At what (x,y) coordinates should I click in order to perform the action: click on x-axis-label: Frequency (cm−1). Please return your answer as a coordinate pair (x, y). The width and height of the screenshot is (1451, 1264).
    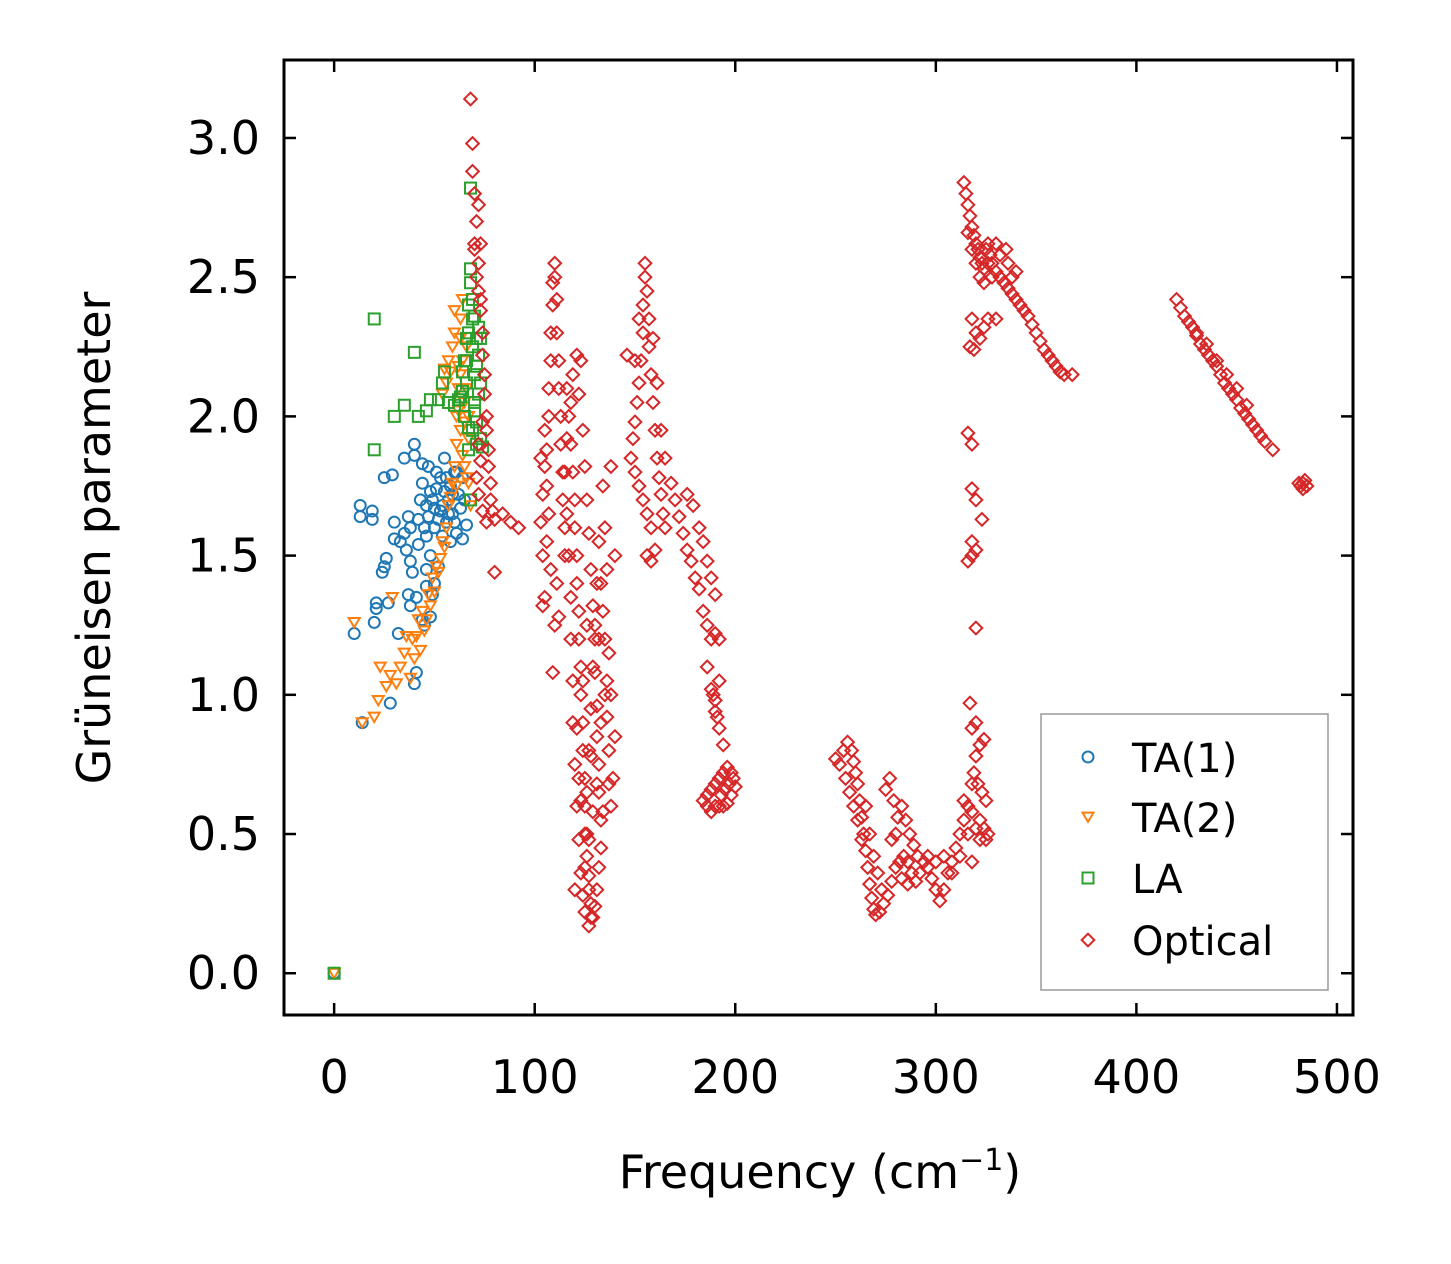
    Looking at the image, I should click on (820, 1171).